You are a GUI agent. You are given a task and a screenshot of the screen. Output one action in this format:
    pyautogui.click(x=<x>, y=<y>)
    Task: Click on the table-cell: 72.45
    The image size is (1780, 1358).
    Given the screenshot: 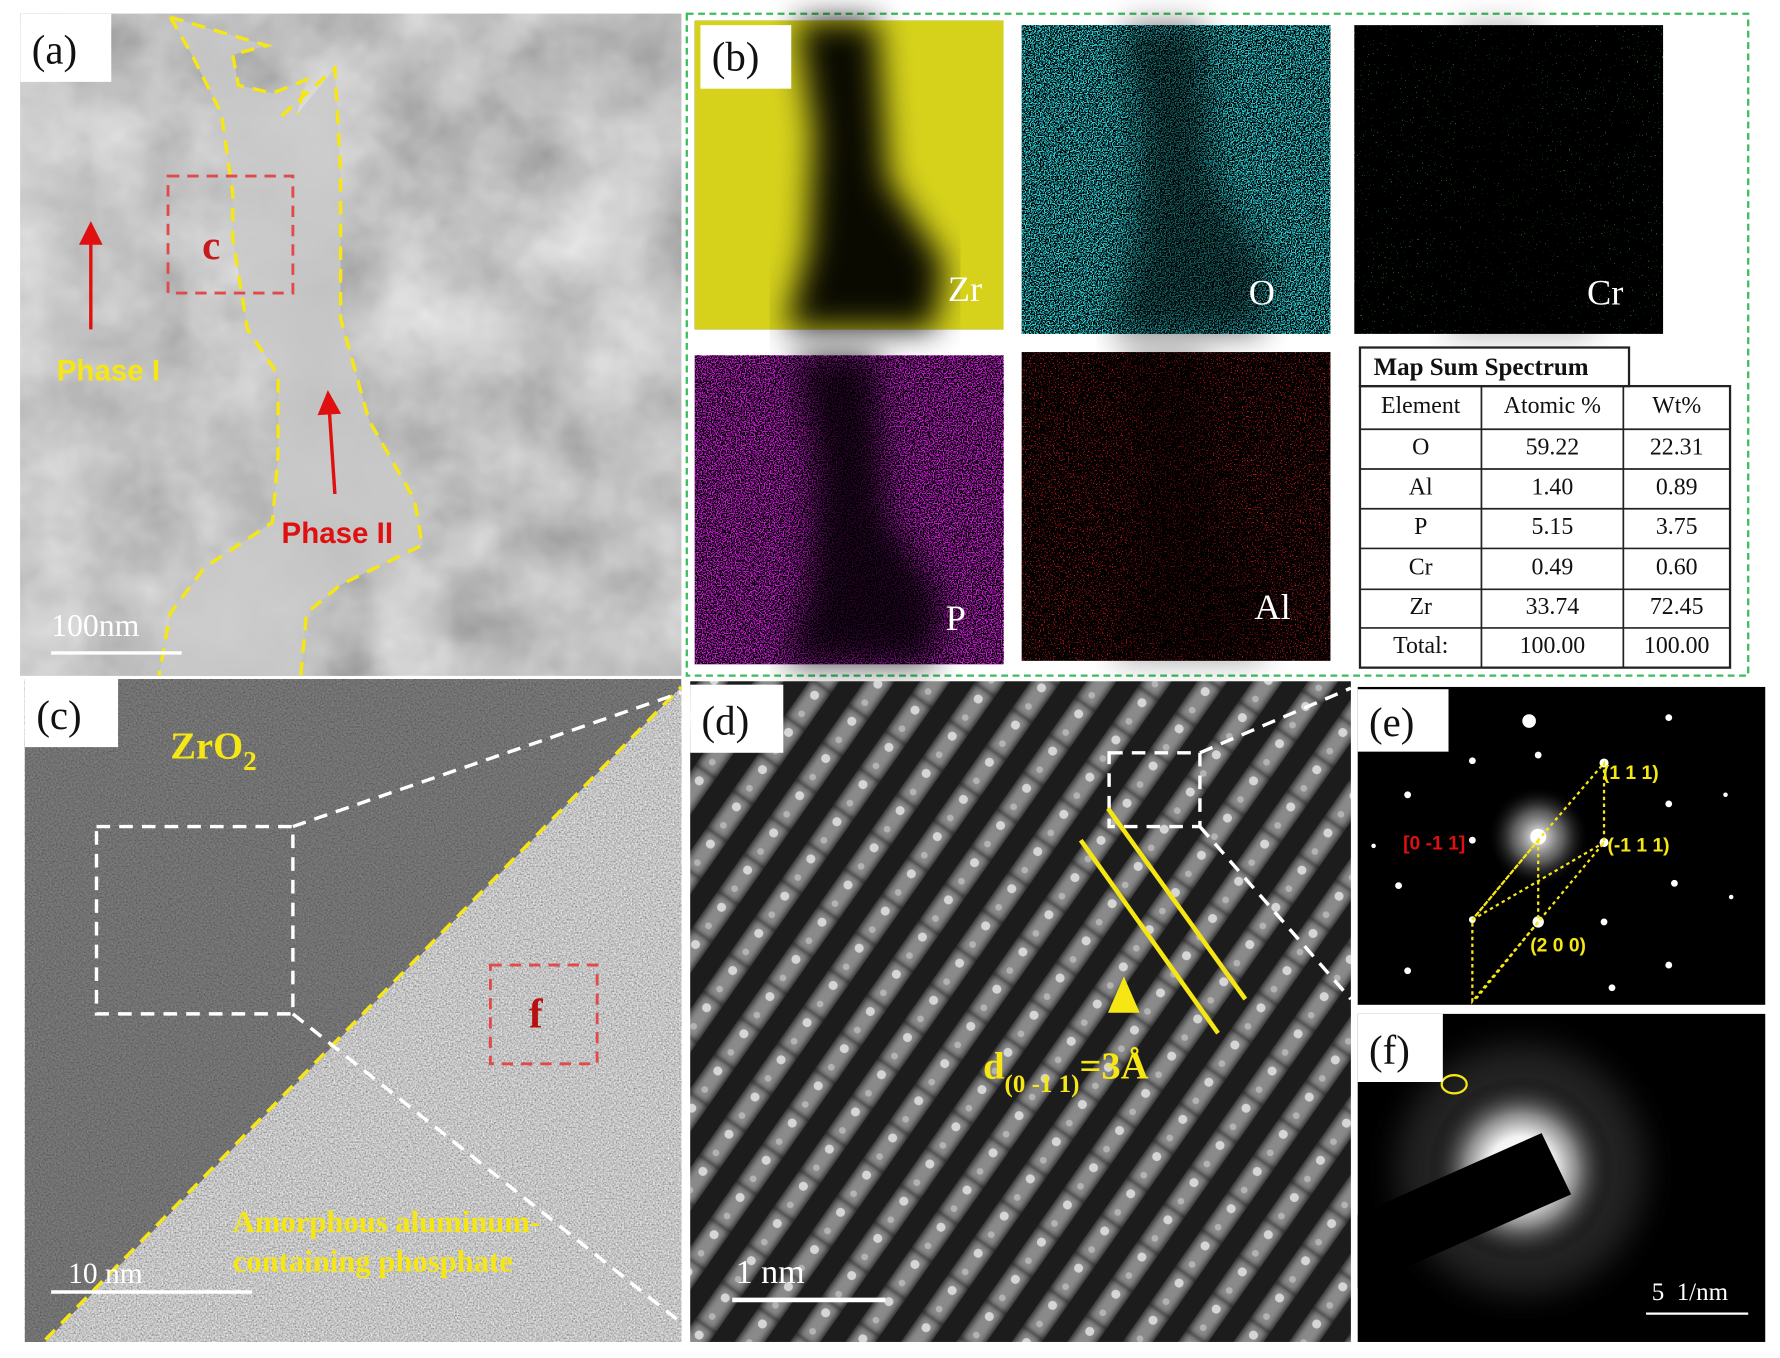 What is the action you would take?
    pyautogui.click(x=1677, y=607)
    